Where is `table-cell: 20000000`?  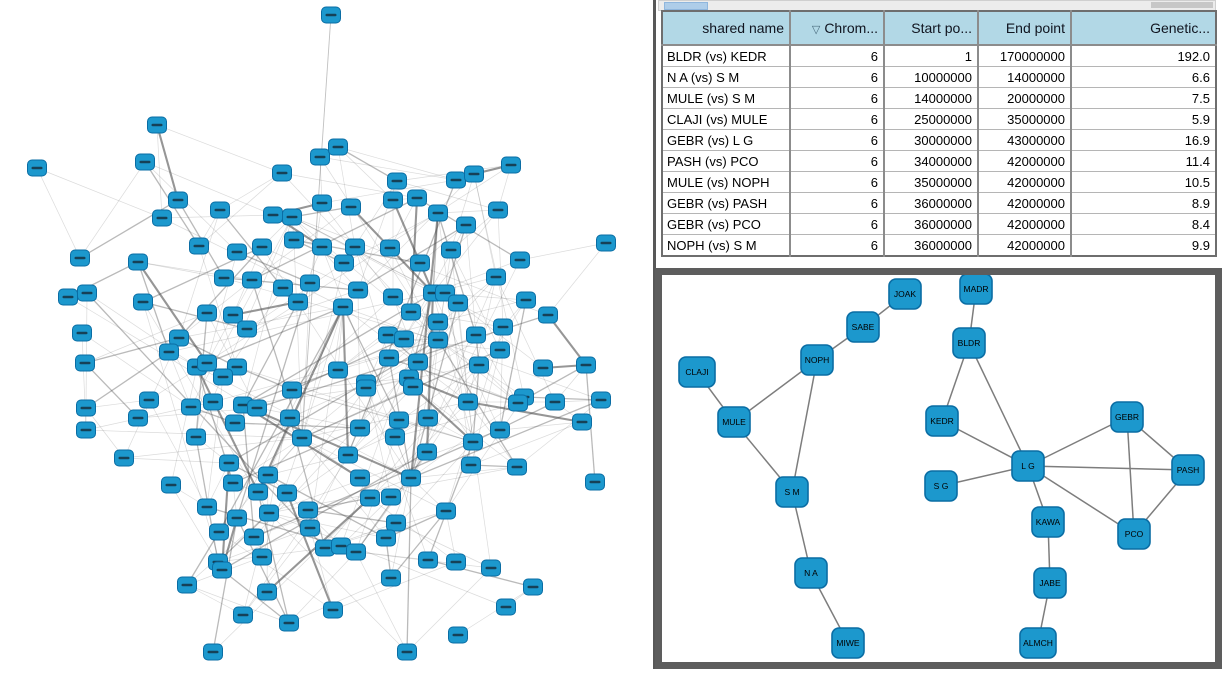 table-cell: 20000000 is located at coordinates (1024, 98).